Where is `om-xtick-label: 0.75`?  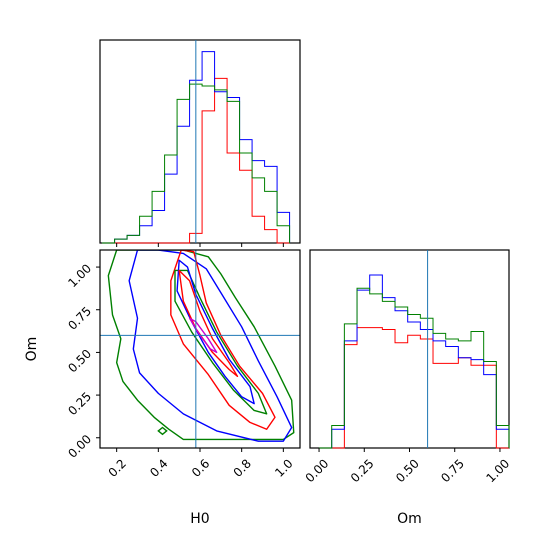
om-xtick-label: 0.75 is located at coordinates (452, 470).